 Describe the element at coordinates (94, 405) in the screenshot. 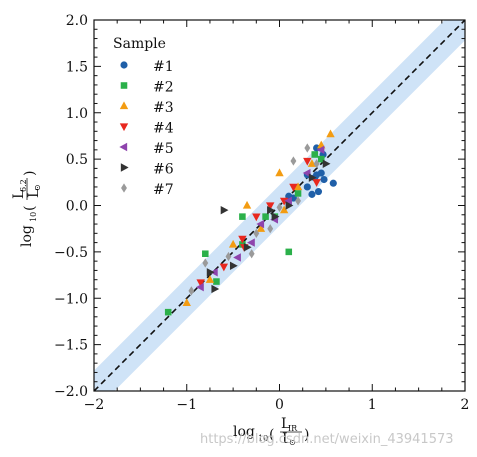

I see `x-tick-label: −2` at that location.